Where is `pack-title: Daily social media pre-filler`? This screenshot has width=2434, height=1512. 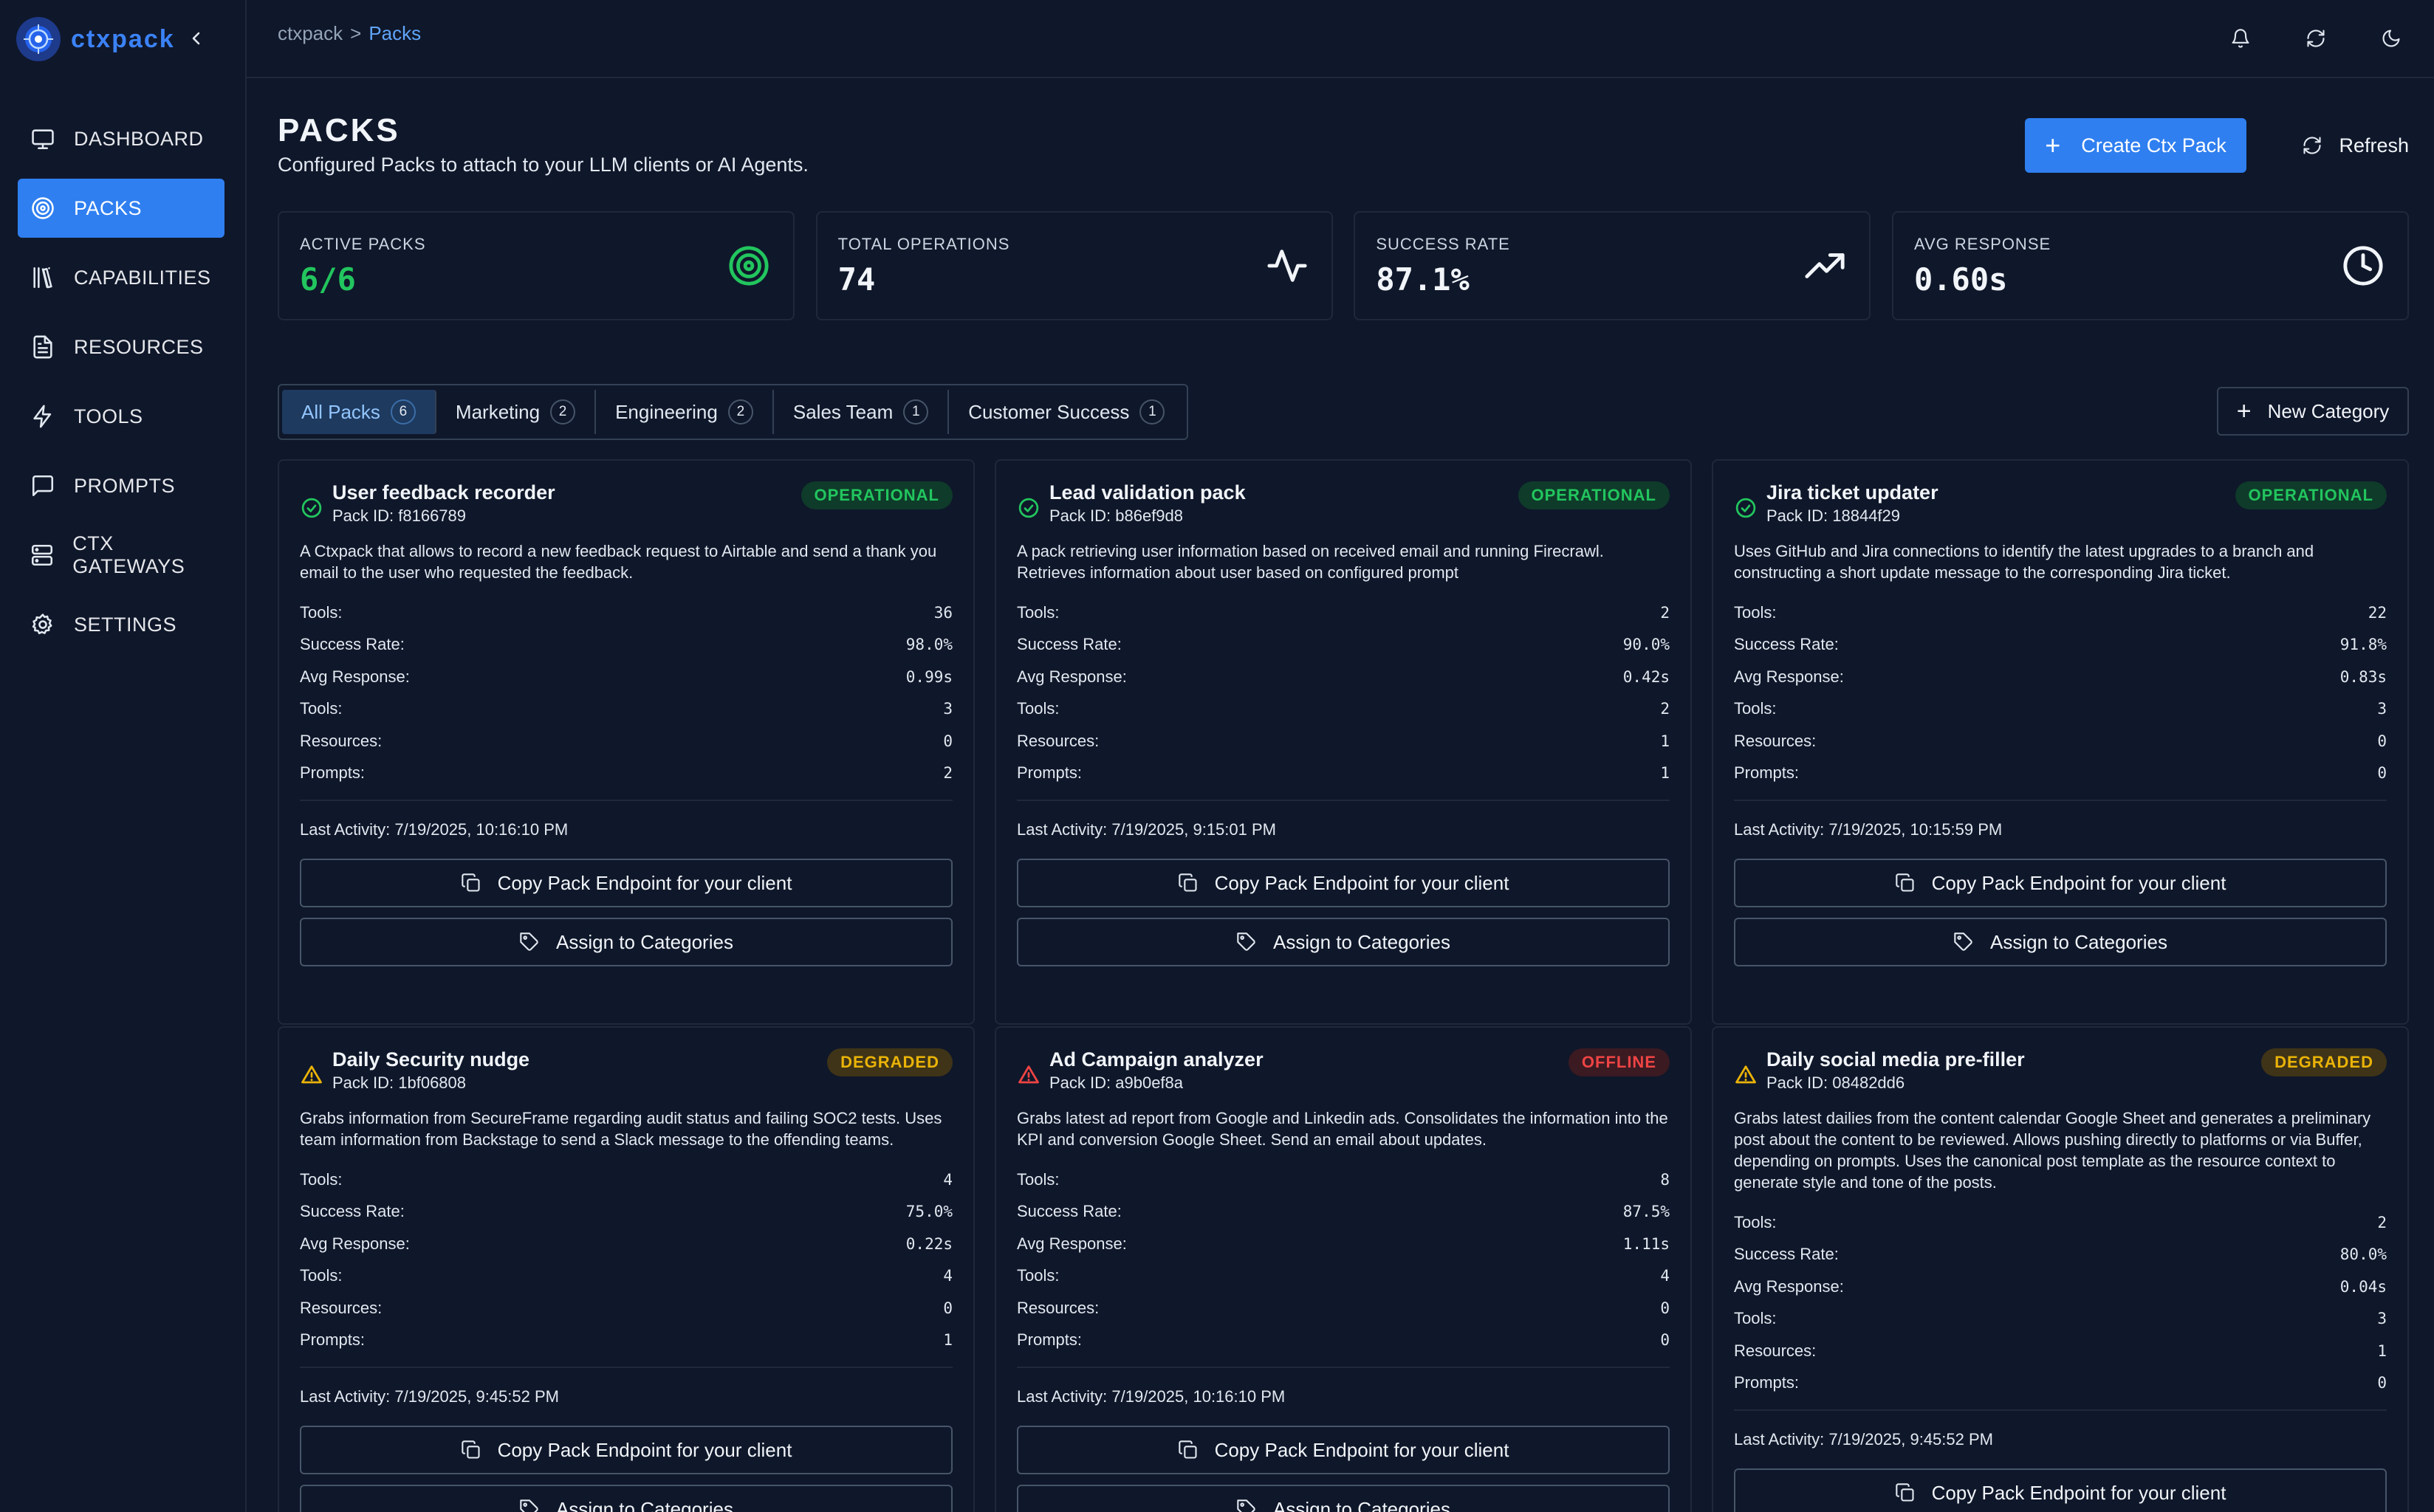 pack-title: Daily social media pre-filler is located at coordinates (1895, 1059).